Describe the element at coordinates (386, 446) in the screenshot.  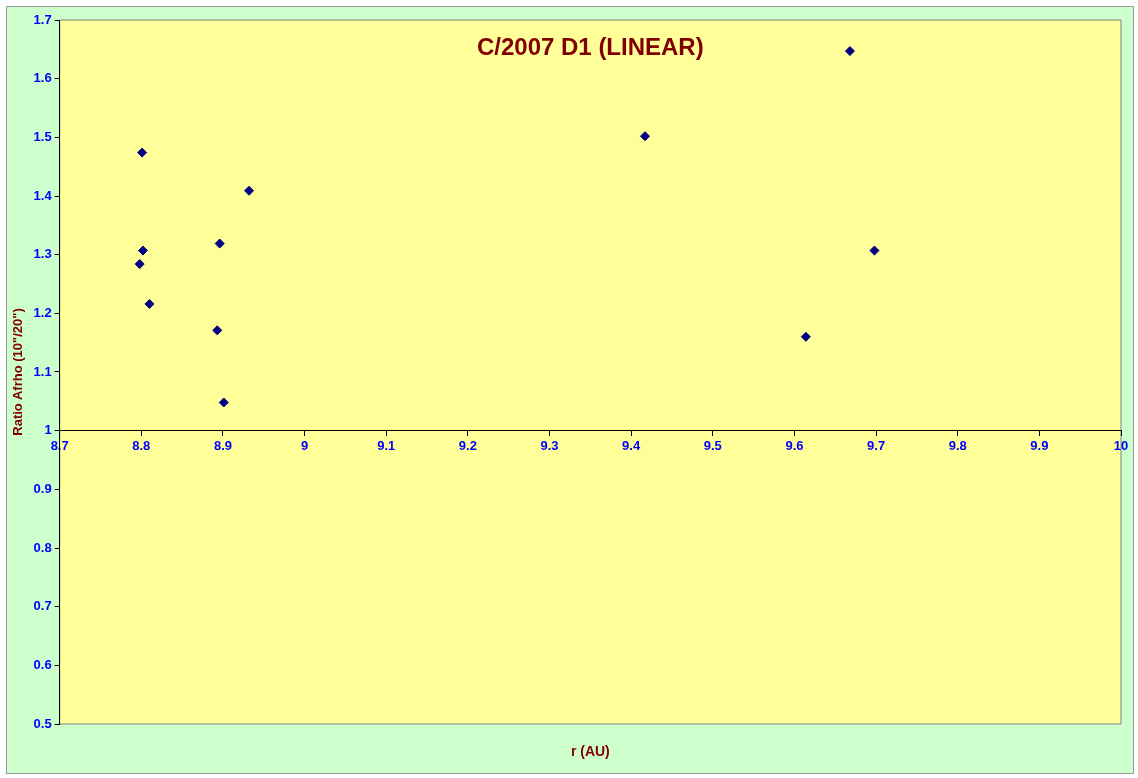
I see `x-tick-label: 9.1` at that location.